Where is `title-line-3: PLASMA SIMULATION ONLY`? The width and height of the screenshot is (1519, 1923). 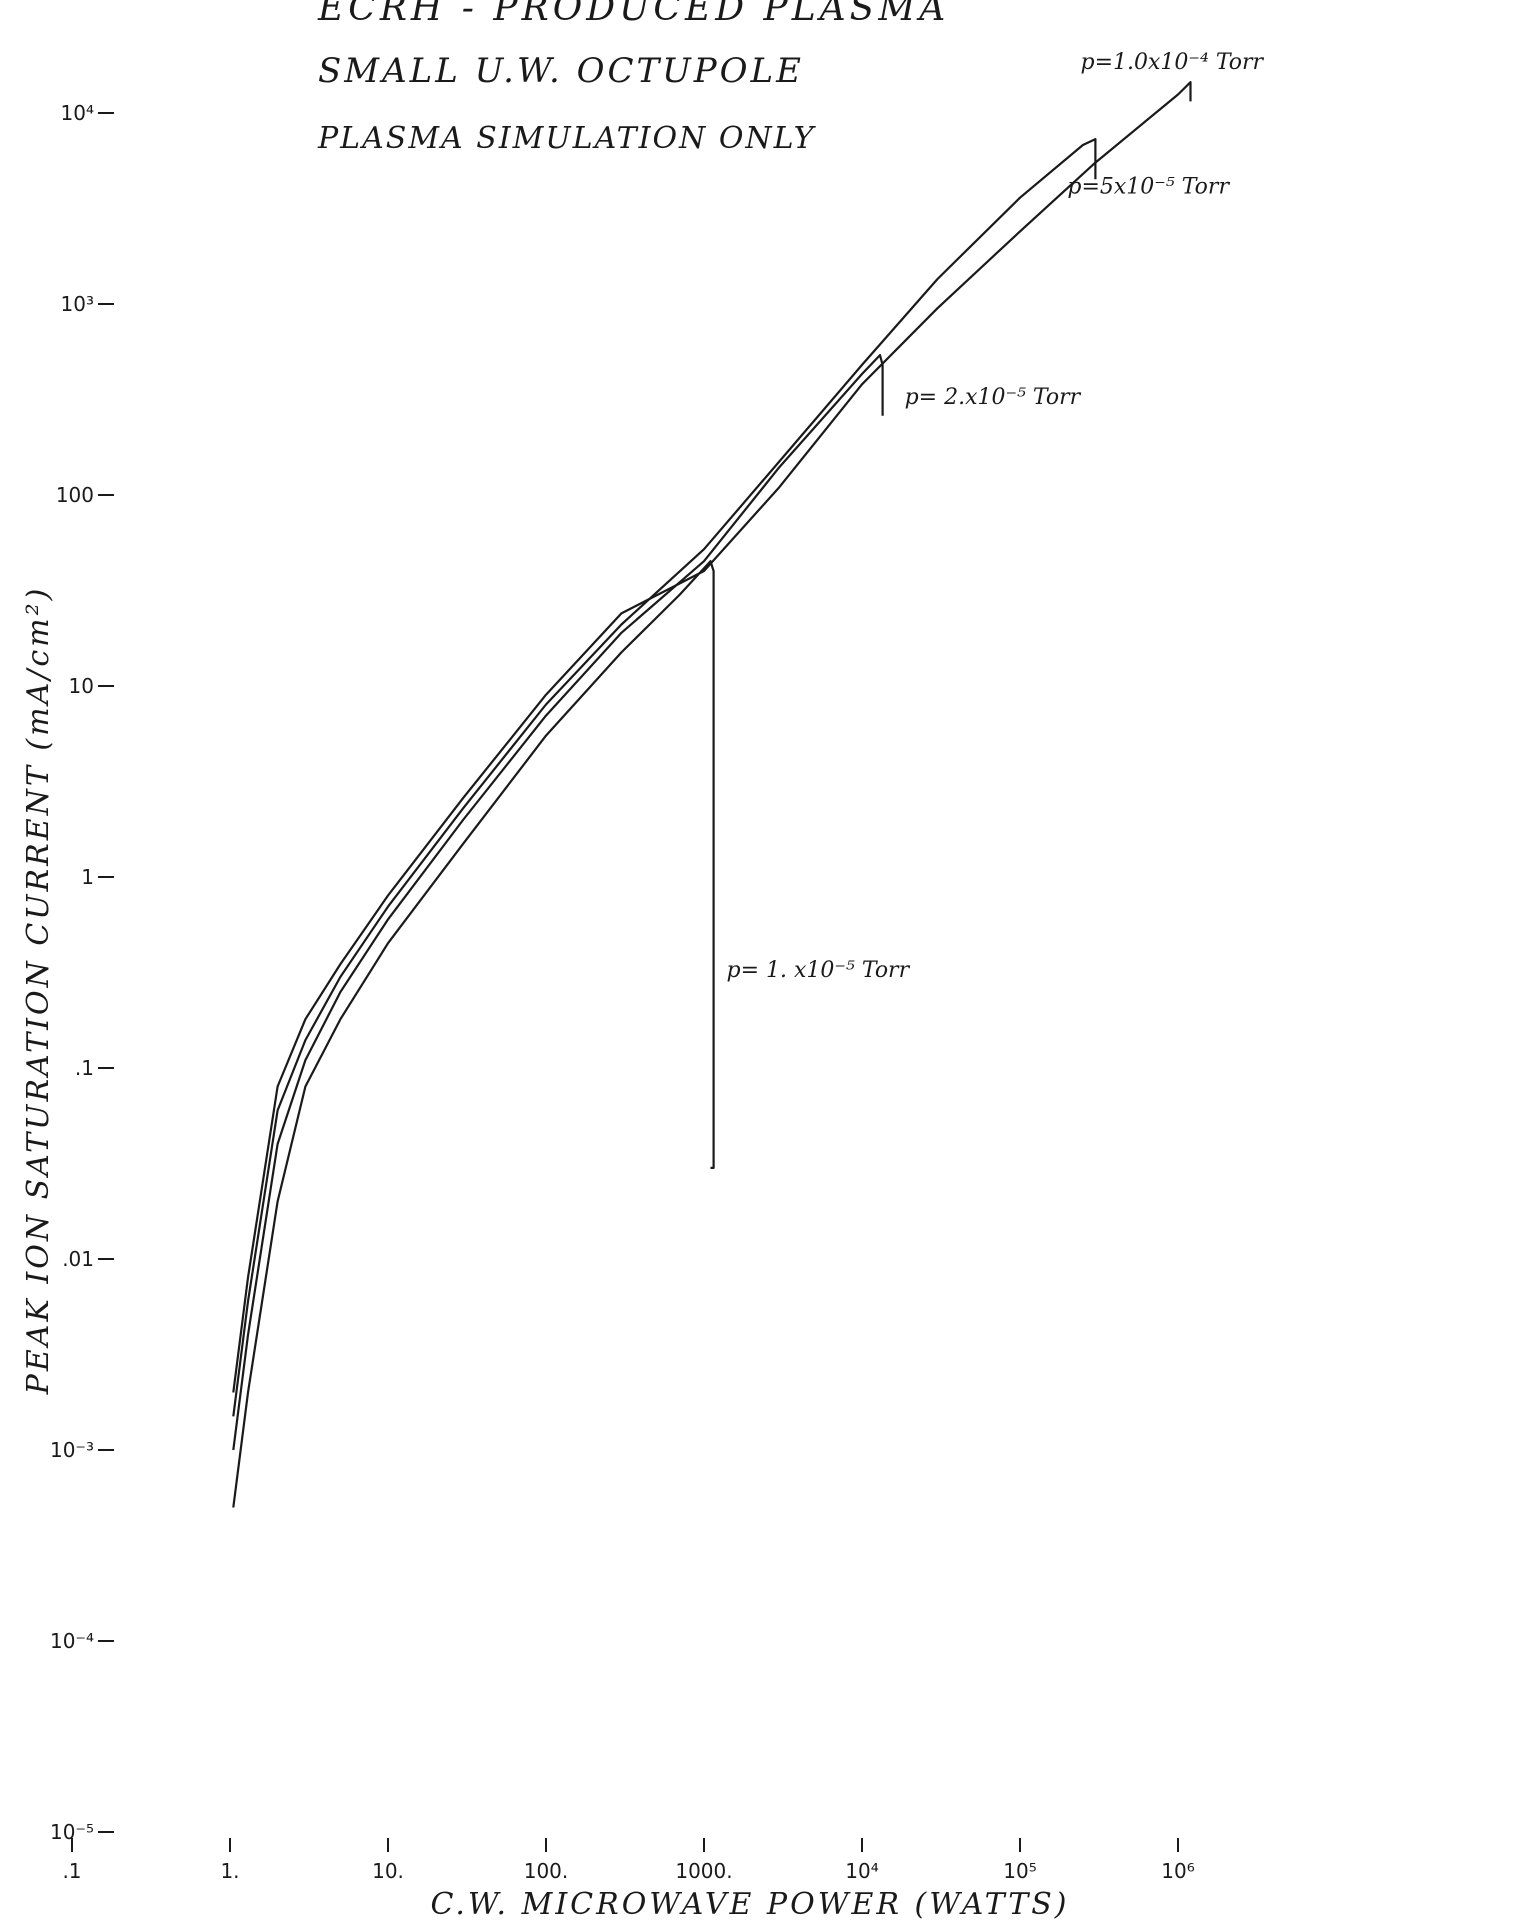
title-line-3: PLASMA SIMULATION ONLY is located at coordinates (567, 138).